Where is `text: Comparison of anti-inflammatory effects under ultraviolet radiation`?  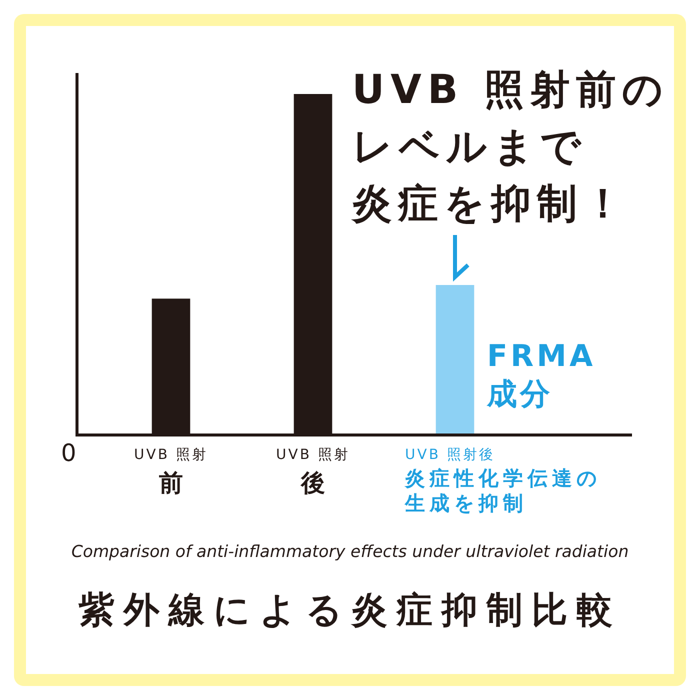 text: Comparison of anti-inflammatory effects under ultraviolet radiation is located at coordinates (350, 551).